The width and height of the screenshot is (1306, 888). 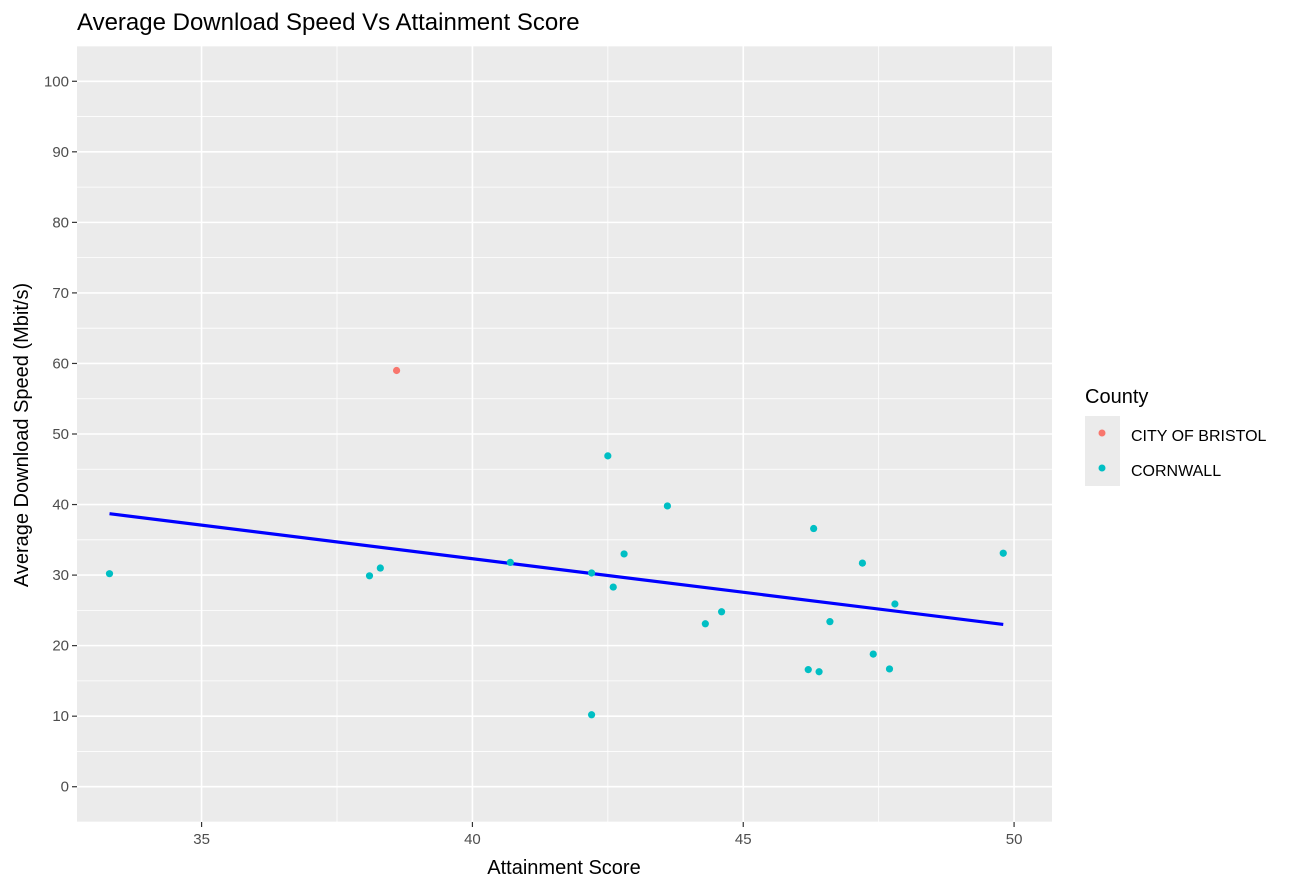 What do you see at coordinates (65, 787) in the screenshot?
I see `y-tick-label: 0` at bounding box center [65, 787].